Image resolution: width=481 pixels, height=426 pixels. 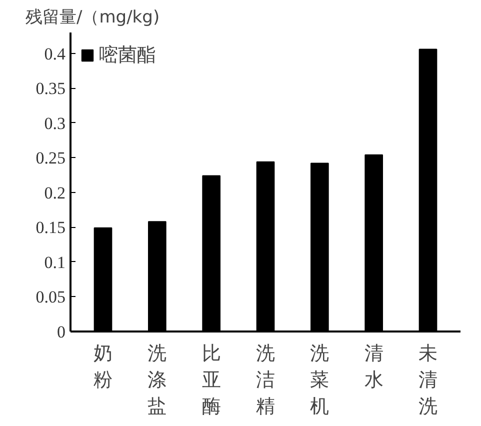 I want to click on y-tick-label: 0.15, so click(x=51, y=228).